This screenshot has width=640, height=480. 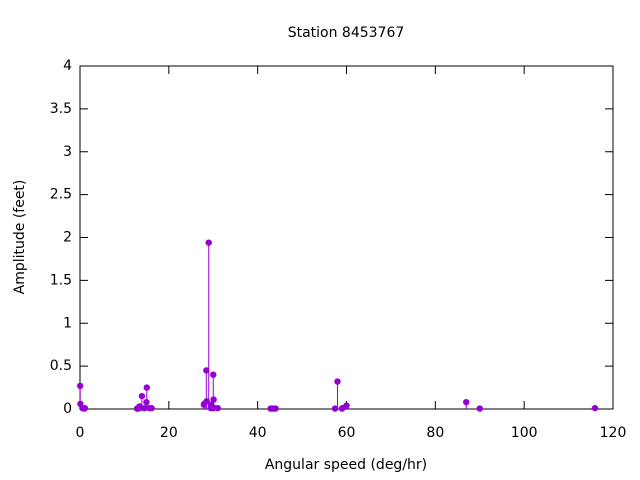 What do you see at coordinates (67, 323) in the screenshot?
I see `y-tick-label: 1` at bounding box center [67, 323].